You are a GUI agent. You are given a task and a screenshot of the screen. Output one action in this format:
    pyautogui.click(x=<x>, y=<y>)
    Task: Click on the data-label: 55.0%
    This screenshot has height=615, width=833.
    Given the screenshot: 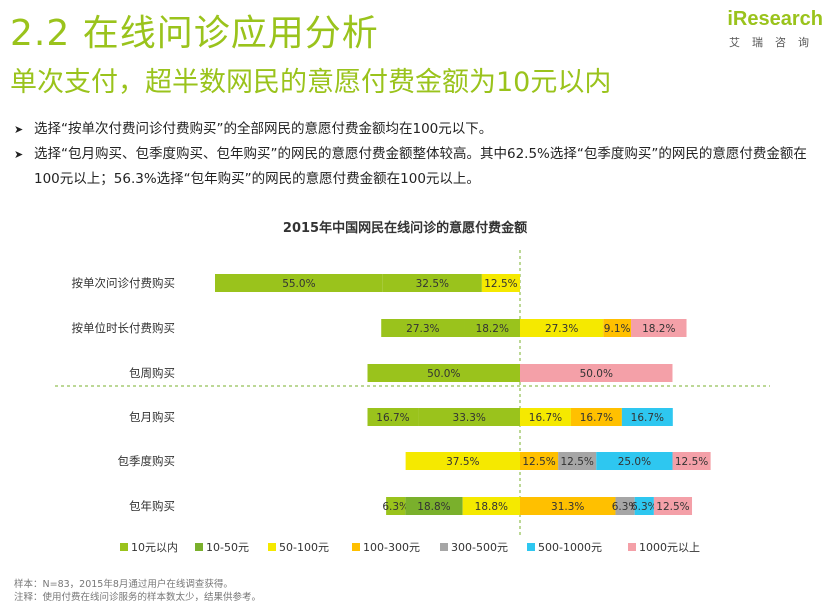 What is the action you would take?
    pyautogui.click(x=298, y=284)
    